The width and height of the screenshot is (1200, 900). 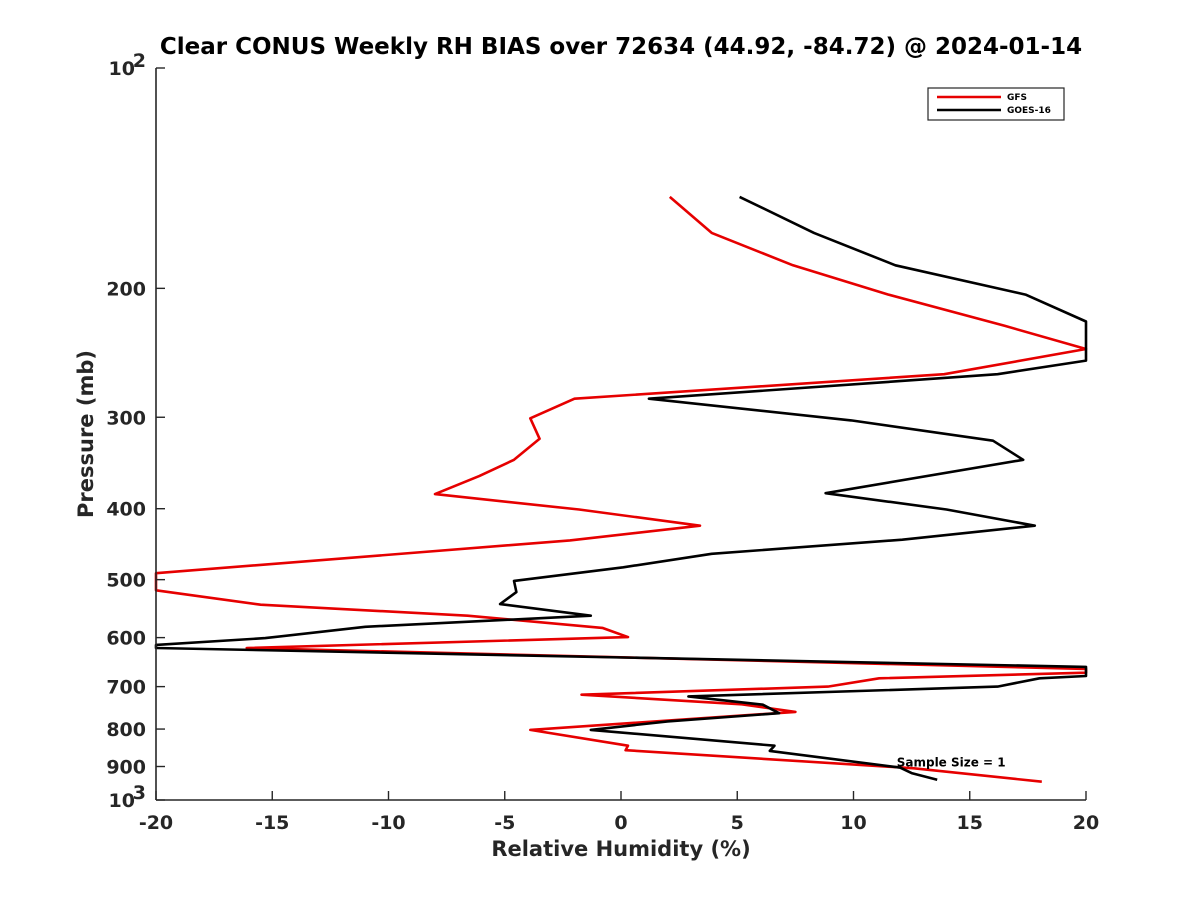 I want to click on x-axis-label: Relative Humidity (%), so click(x=620, y=849).